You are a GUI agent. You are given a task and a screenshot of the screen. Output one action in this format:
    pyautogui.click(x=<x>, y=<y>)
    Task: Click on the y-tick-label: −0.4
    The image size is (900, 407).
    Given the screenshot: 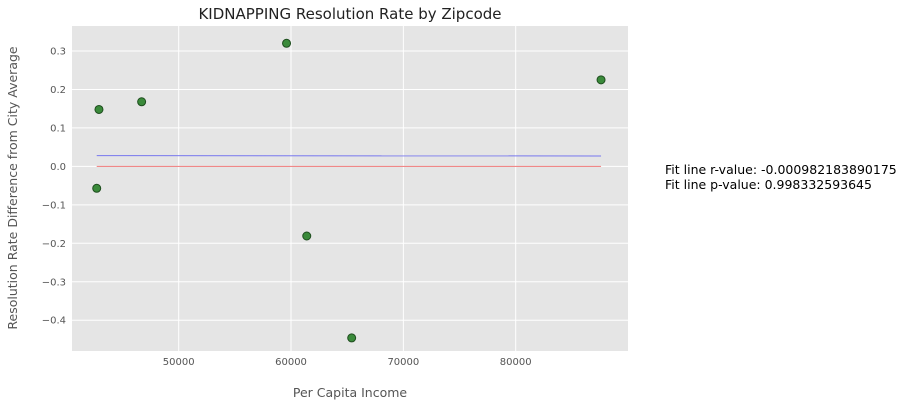 What is the action you would take?
    pyautogui.click(x=54, y=321)
    